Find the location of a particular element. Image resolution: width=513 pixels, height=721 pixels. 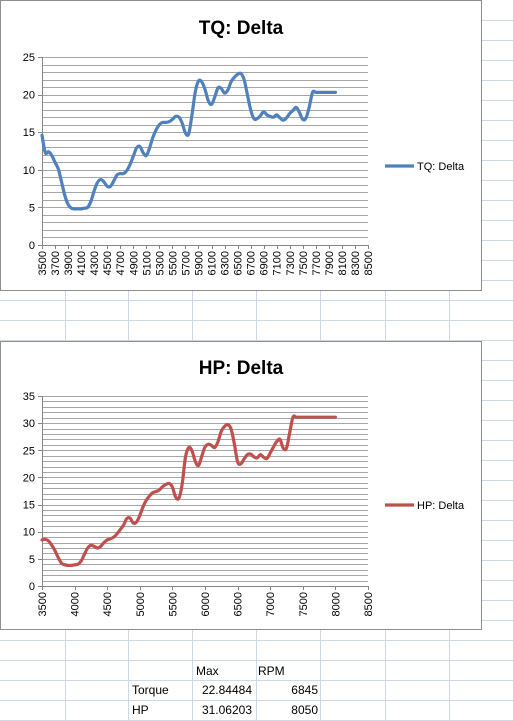

x-tick-label: 8000 is located at coordinates (336, 604).